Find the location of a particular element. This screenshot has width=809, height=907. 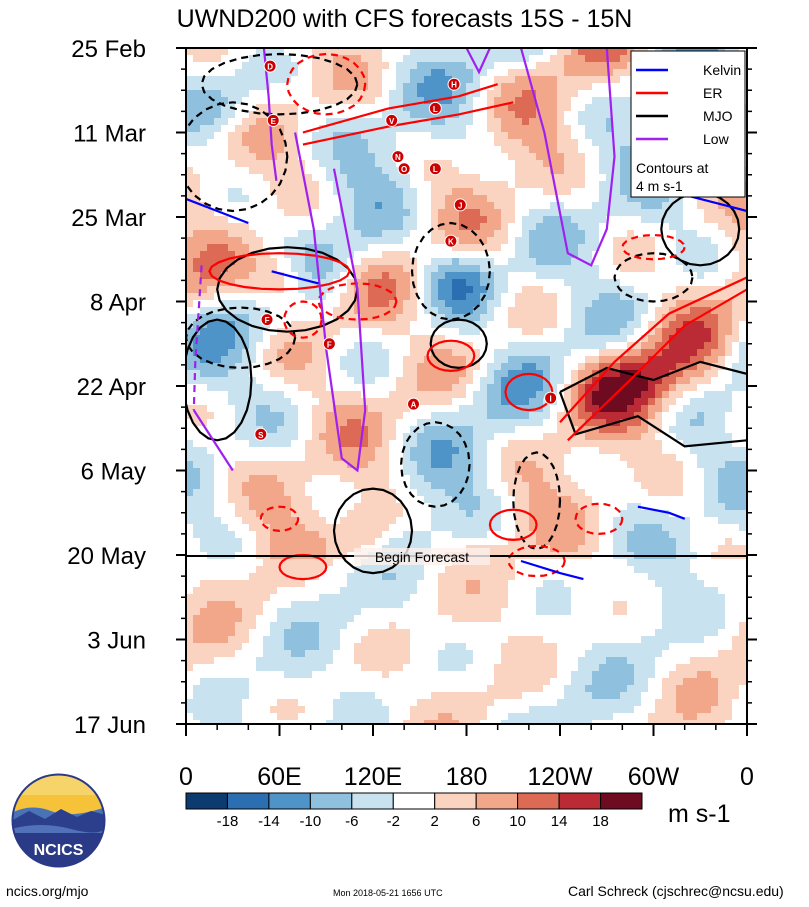

x-tick-label: 120W is located at coordinates (560, 777).